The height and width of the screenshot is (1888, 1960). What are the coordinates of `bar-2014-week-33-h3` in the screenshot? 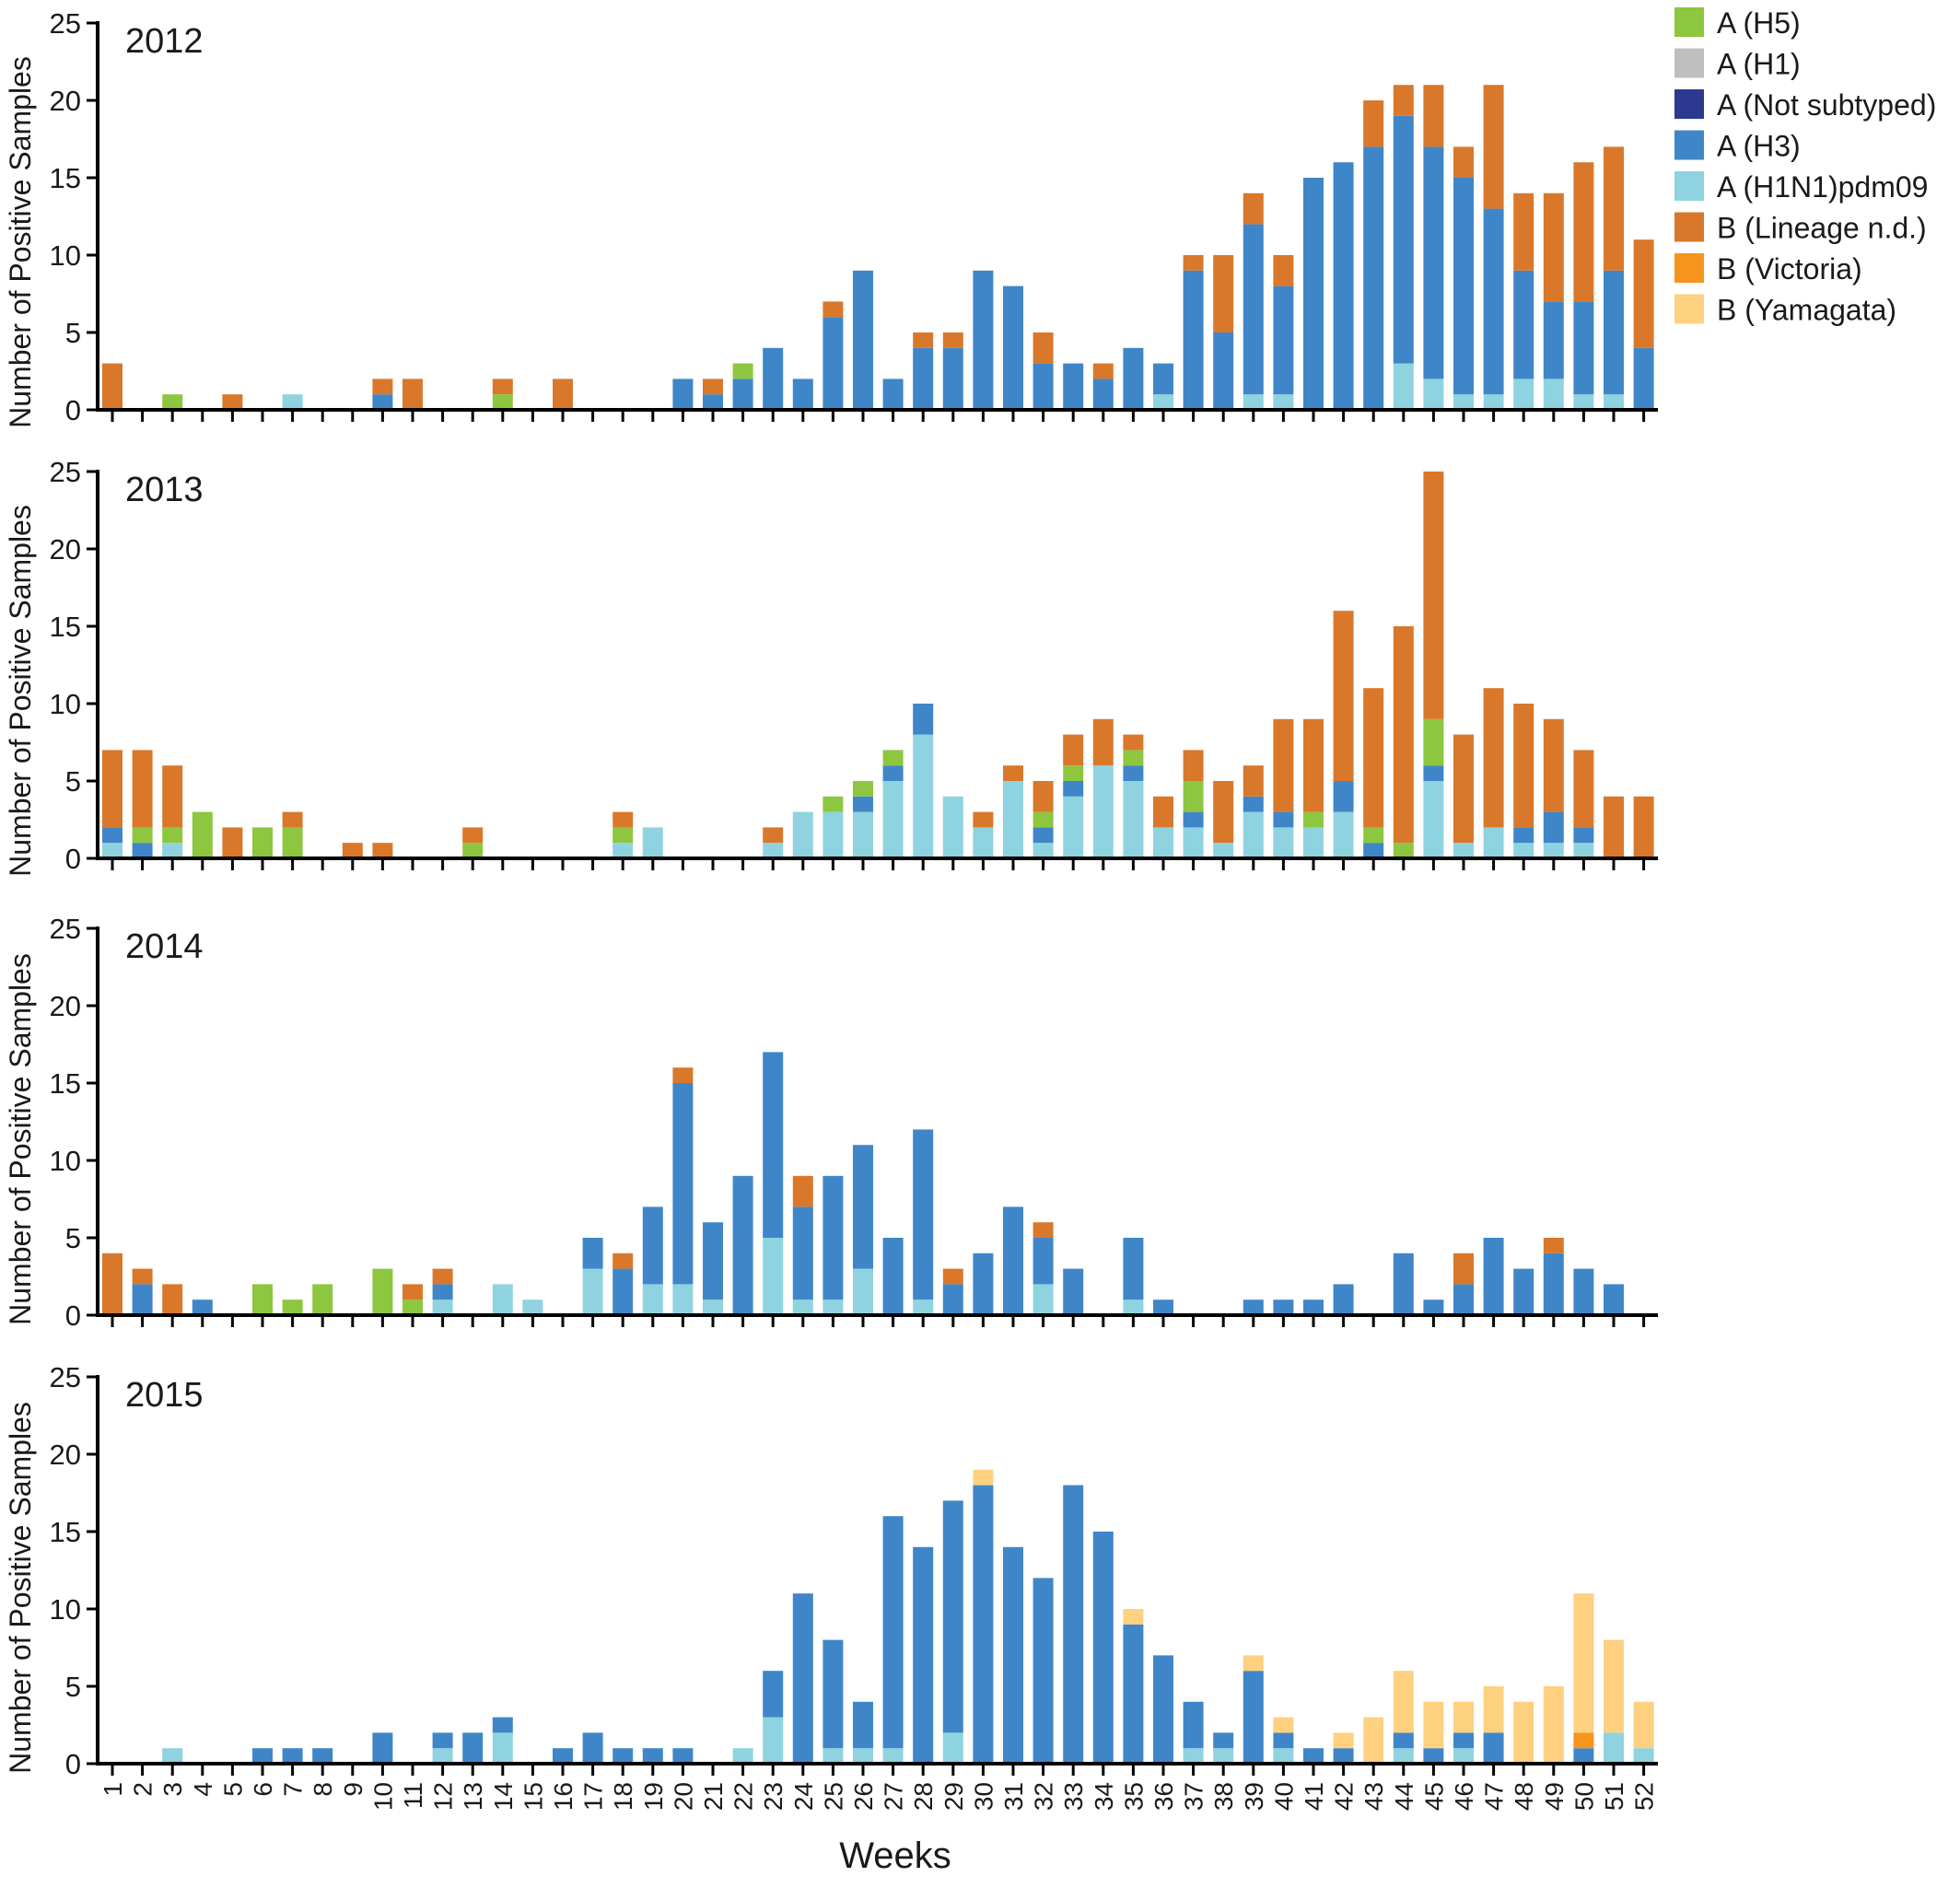 It's located at (1073, 1291).